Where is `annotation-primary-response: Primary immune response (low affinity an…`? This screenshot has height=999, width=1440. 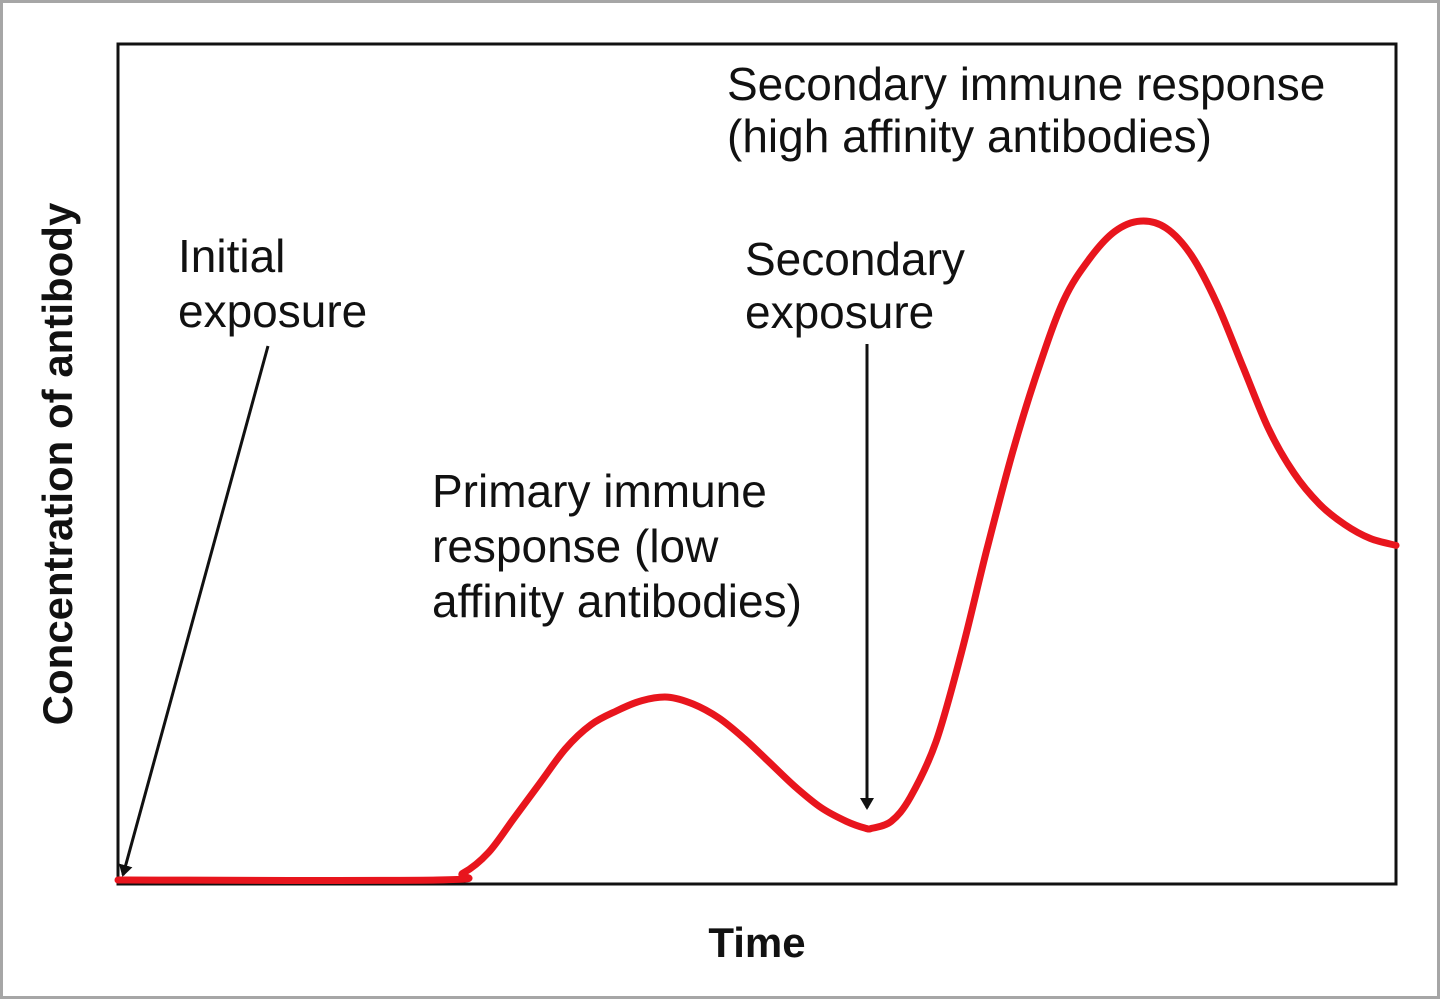 annotation-primary-response: Primary immune response (low affinity an… is located at coordinates (617, 546).